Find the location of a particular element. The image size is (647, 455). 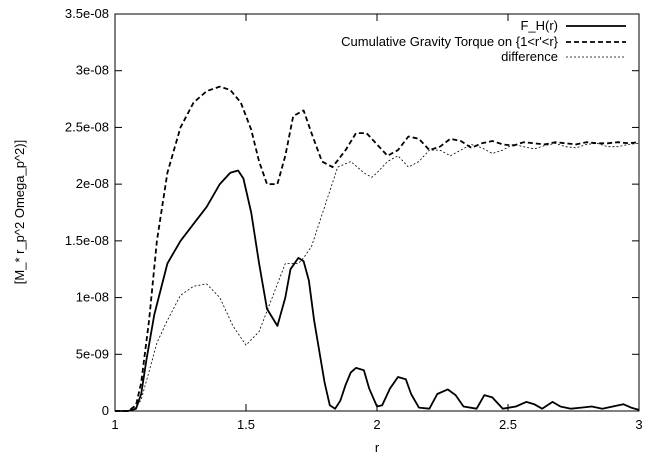

y-tick-label: 2.5e-08 is located at coordinates (87, 126).